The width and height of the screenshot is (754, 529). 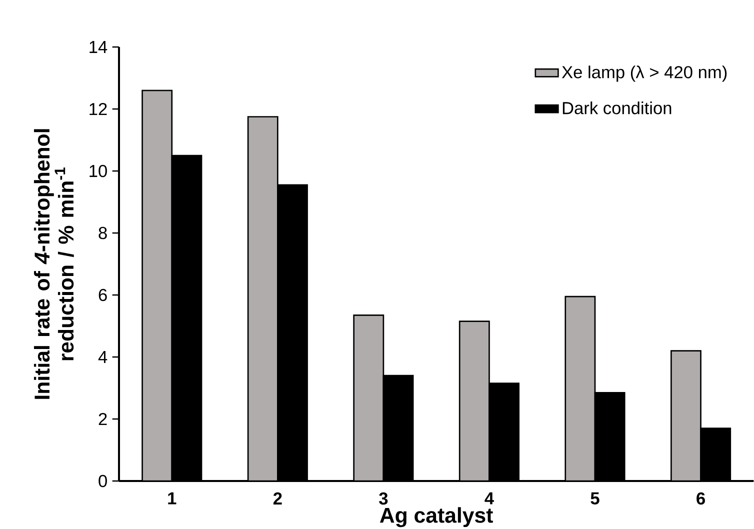 I want to click on y-tick-label: 14, so click(x=99, y=47).